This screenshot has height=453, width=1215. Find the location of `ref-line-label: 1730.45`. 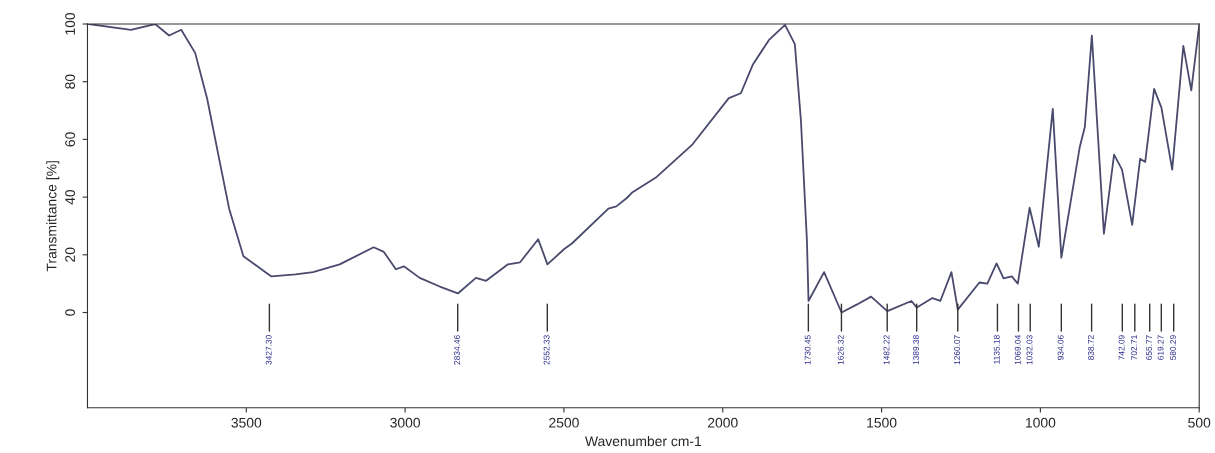

ref-line-label: 1730.45 is located at coordinates (807, 350).